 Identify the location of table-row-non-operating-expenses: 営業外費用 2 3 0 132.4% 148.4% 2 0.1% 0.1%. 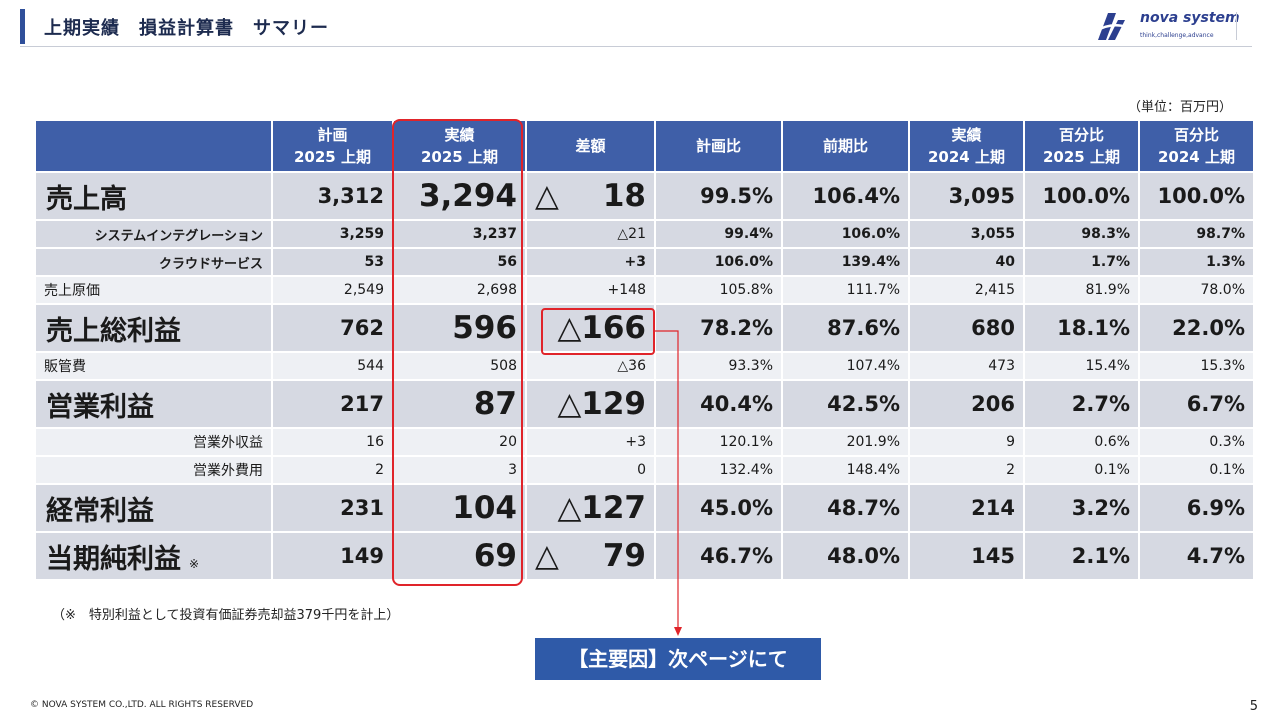
(645, 469).